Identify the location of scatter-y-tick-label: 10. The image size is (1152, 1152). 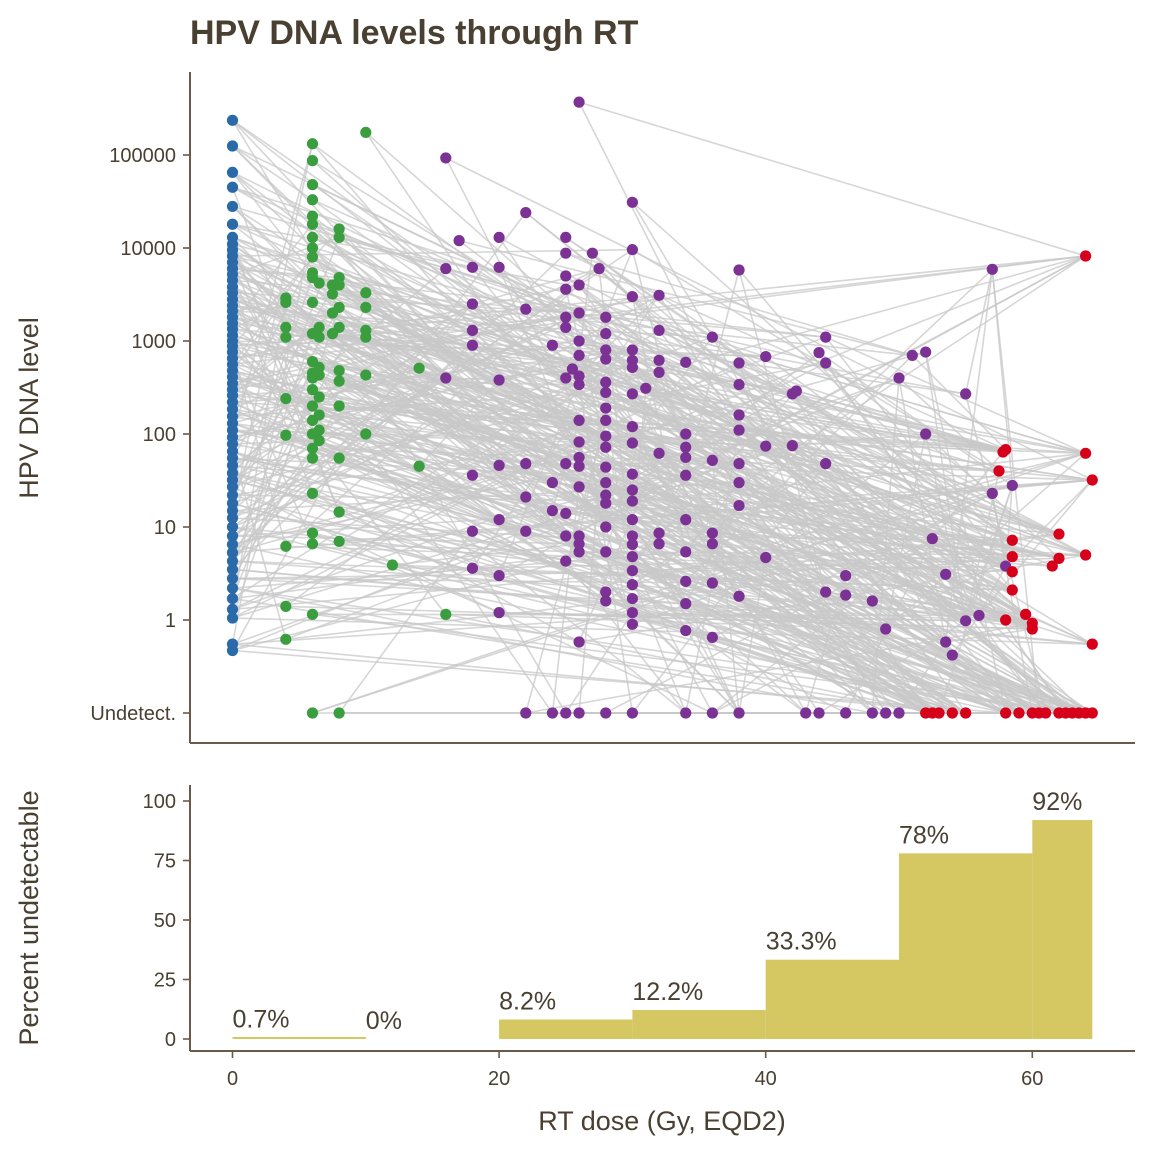
(165, 528).